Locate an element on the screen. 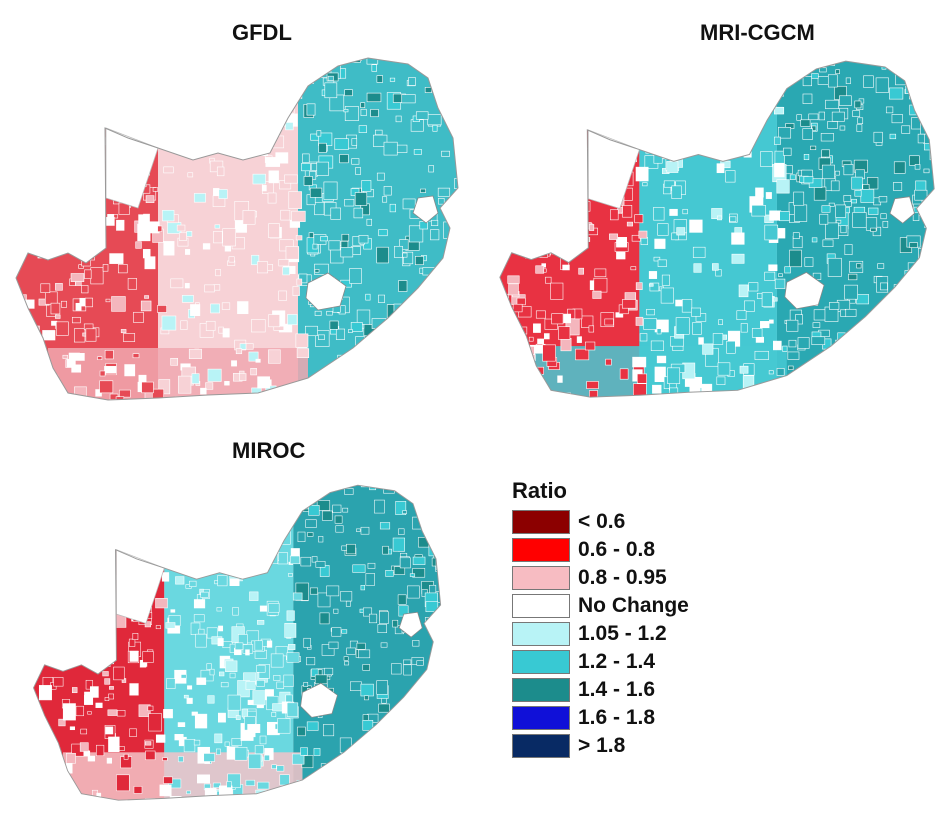 The image size is (944, 832). legend-label: < 0.6 is located at coordinates (602, 521).